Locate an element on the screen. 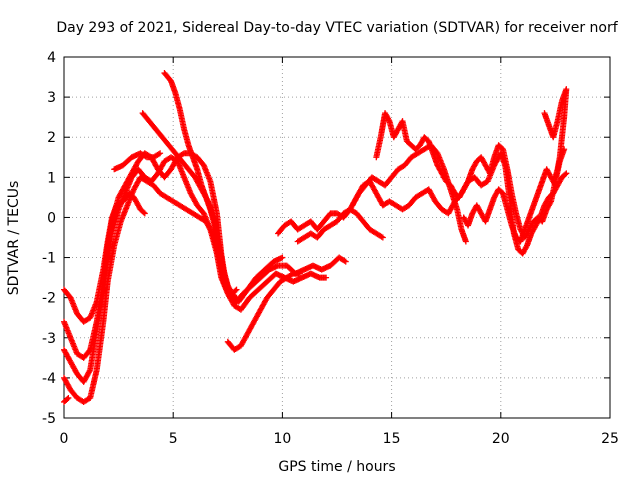 The image size is (640, 480). y-tick-label: -5 is located at coordinates (49, 419).